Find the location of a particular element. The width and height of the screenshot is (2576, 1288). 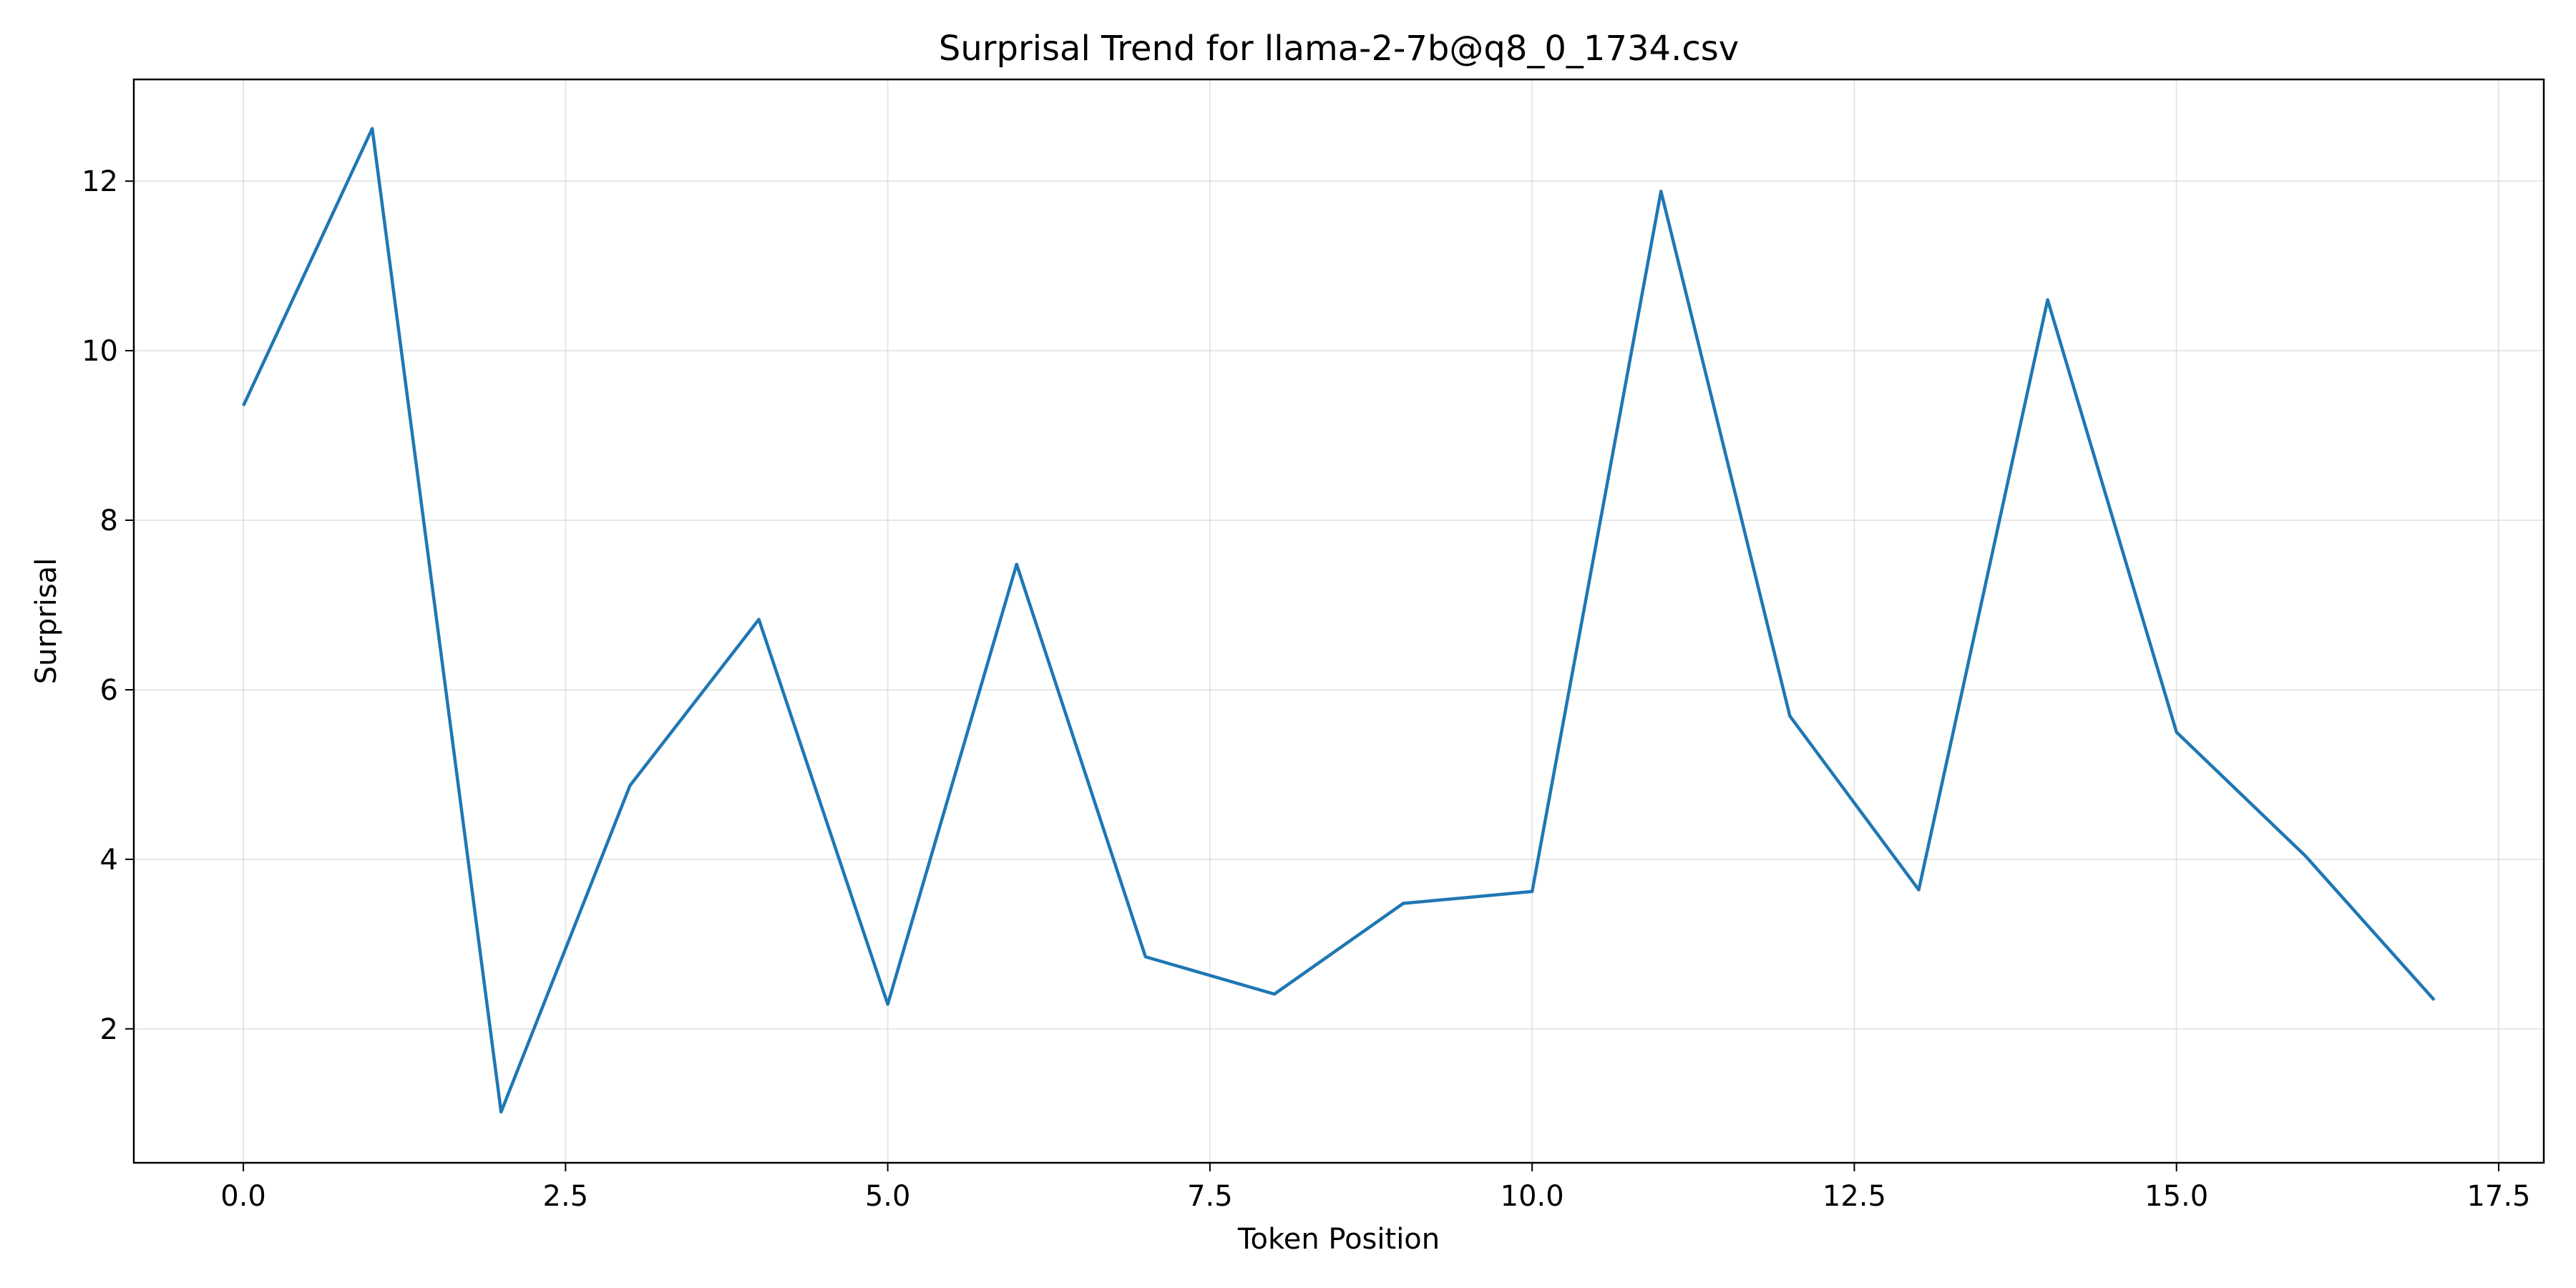

x-tick-label: 17.5 is located at coordinates (2498, 1196).